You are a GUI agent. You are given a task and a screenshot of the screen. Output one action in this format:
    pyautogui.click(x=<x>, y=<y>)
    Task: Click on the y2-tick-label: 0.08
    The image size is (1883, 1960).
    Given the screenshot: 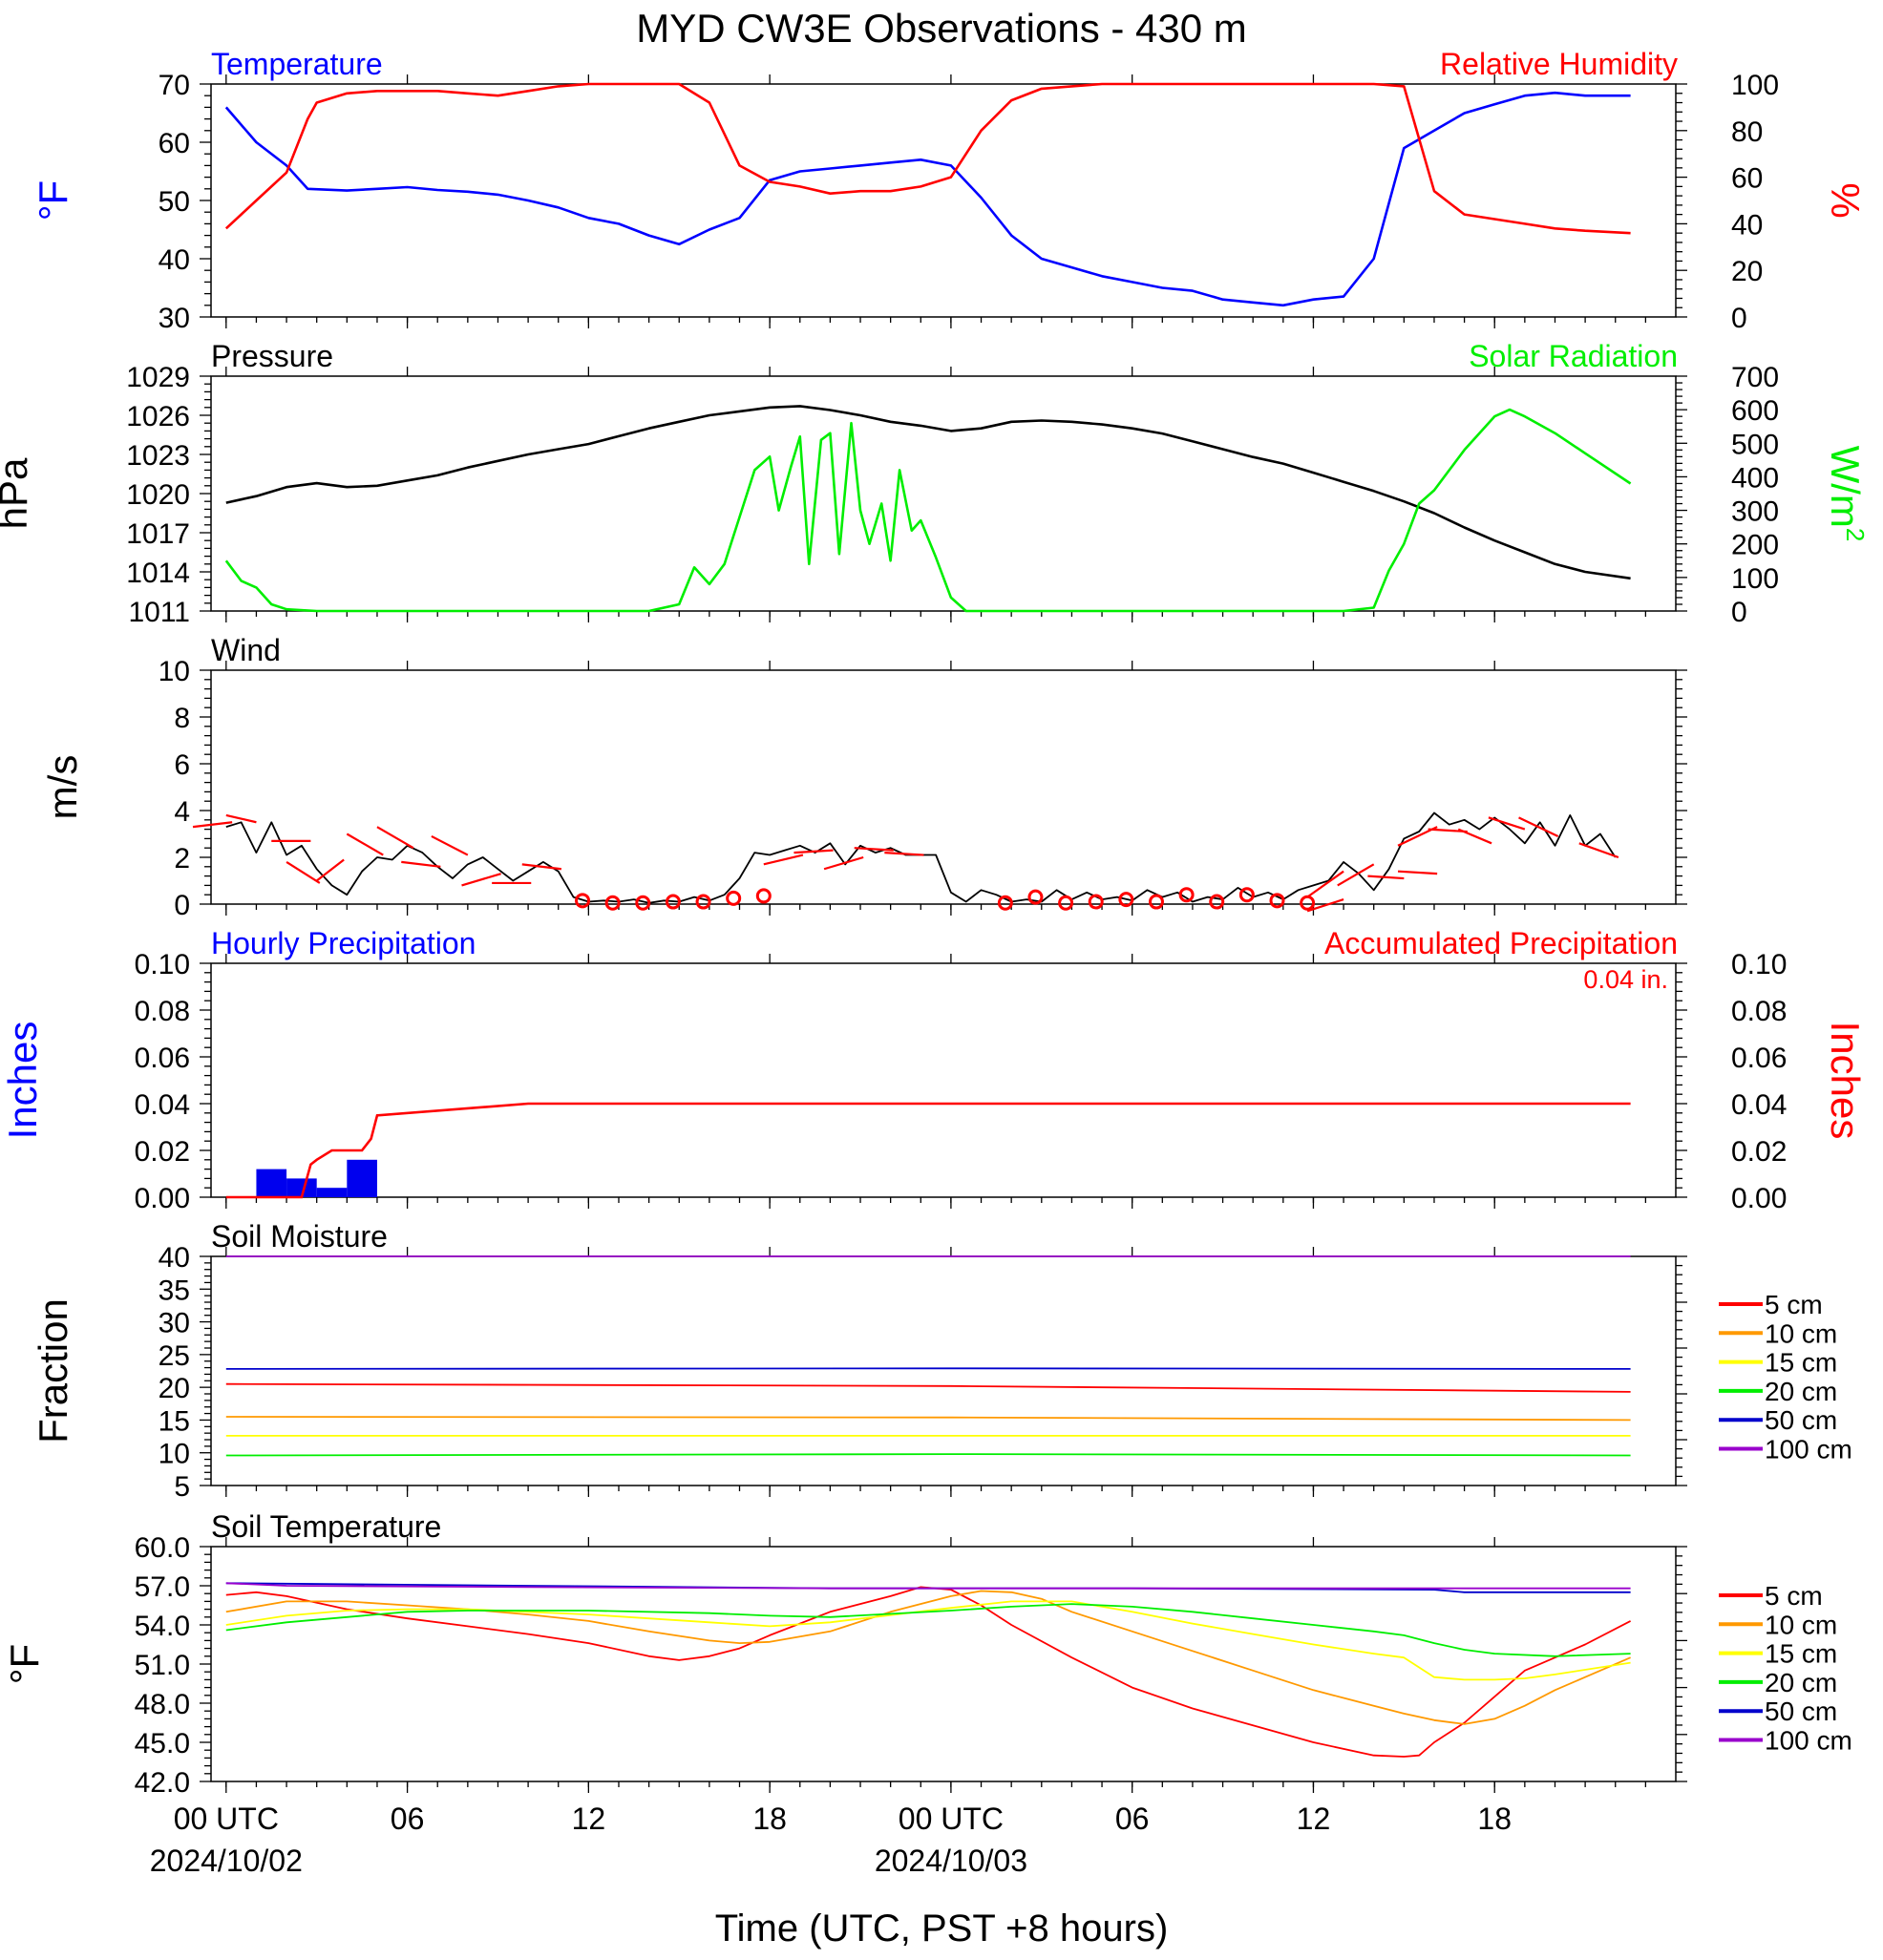 What is the action you would take?
    pyautogui.click(x=1759, y=1011)
    